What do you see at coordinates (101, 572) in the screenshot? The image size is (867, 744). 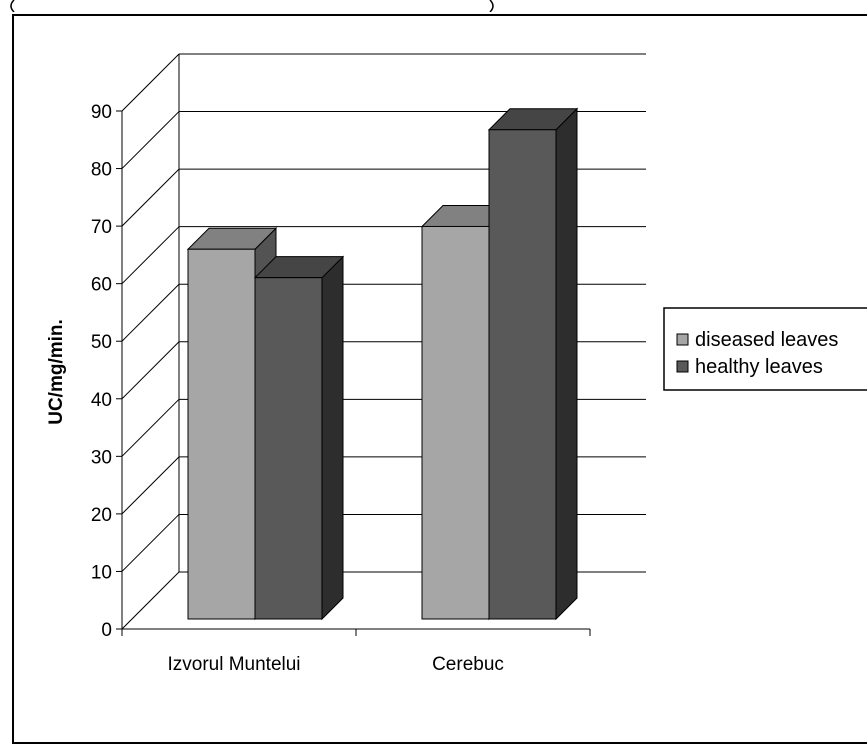 I see `y-tick-label: 10` at bounding box center [101, 572].